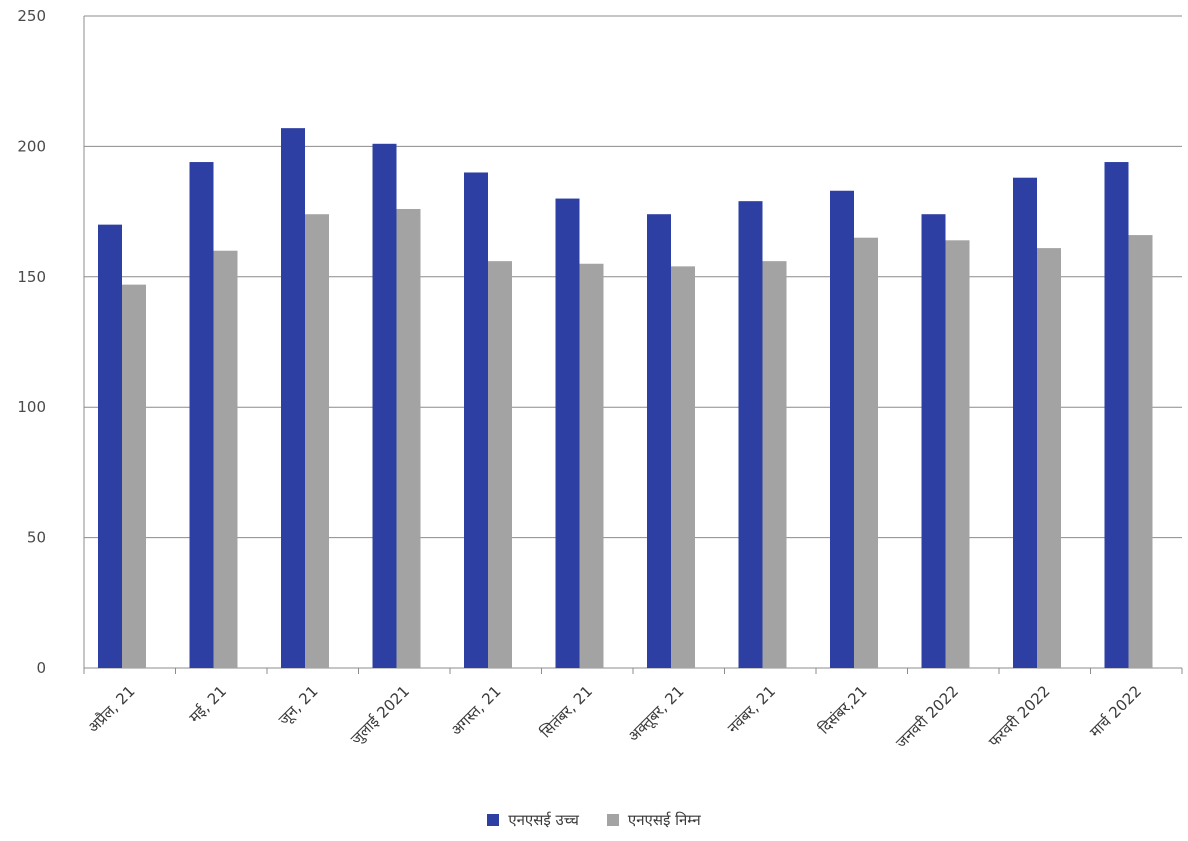 The image size is (1188, 841). Describe the element at coordinates (380, 715) in the screenshot. I see `x-tick-label: जुलाई 2021` at that location.